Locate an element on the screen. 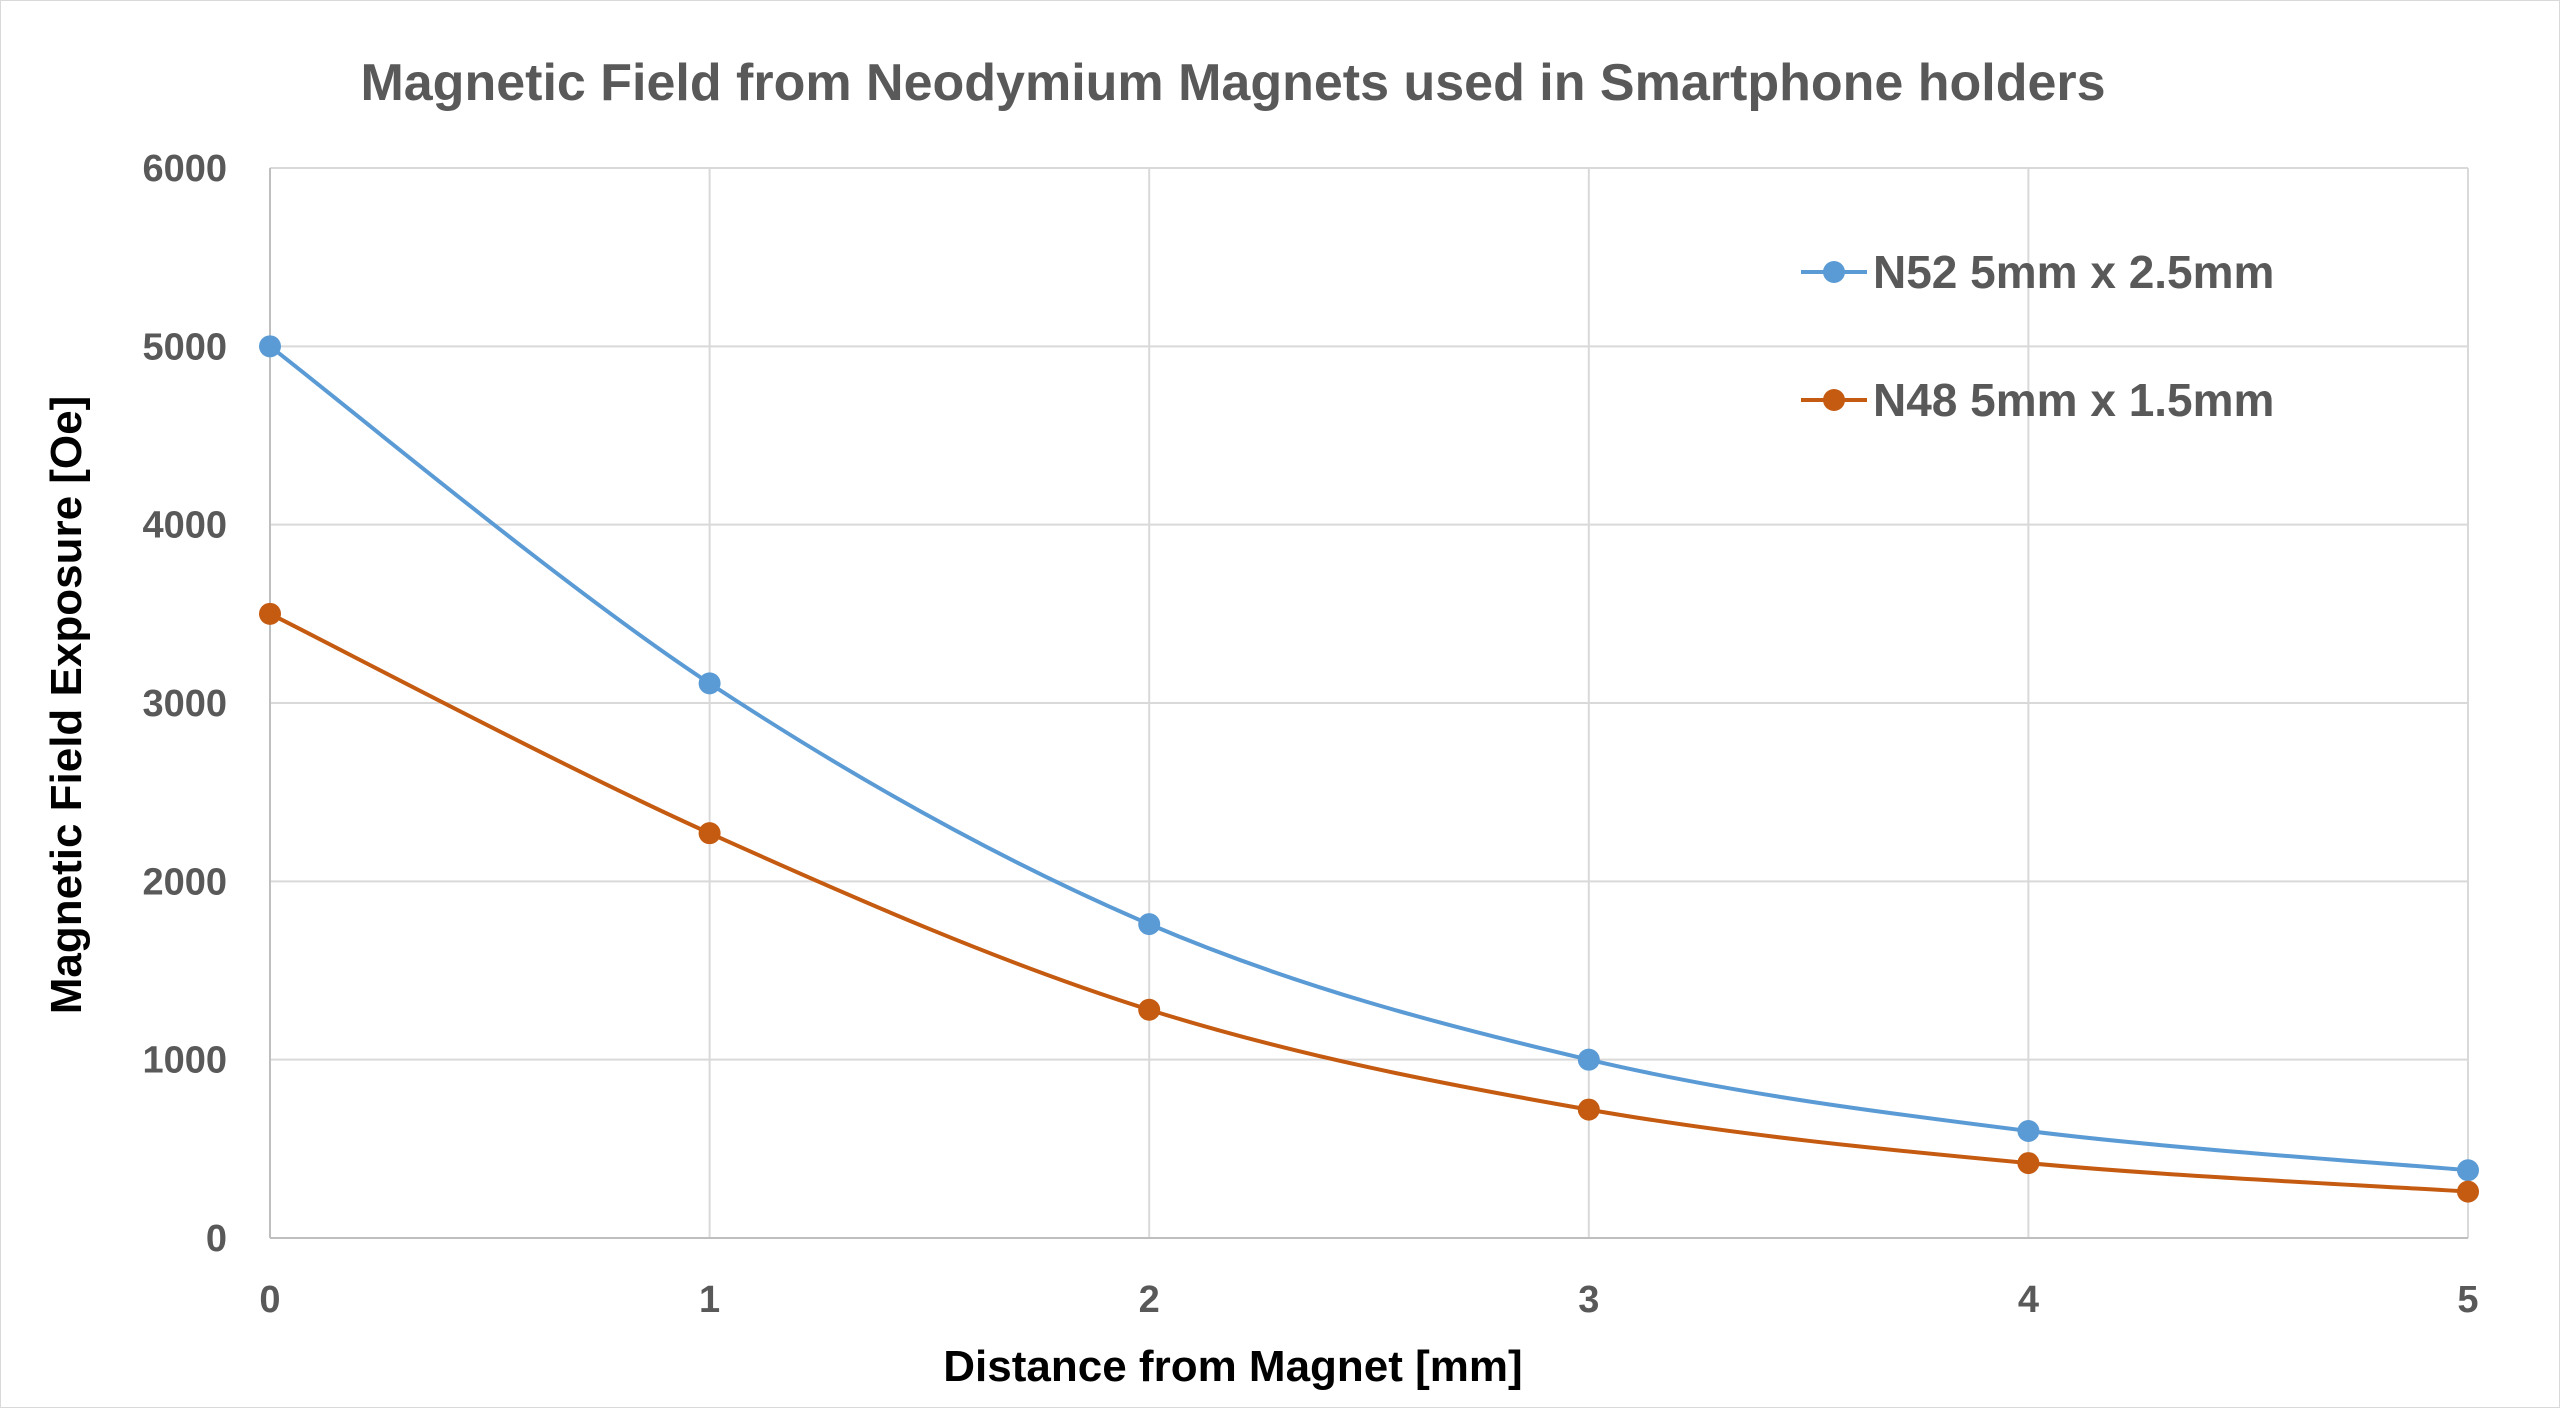 This screenshot has width=2560, height=1409. y-axis-title: Magnetic Field Exposure [Oe] is located at coordinates (66, 705).